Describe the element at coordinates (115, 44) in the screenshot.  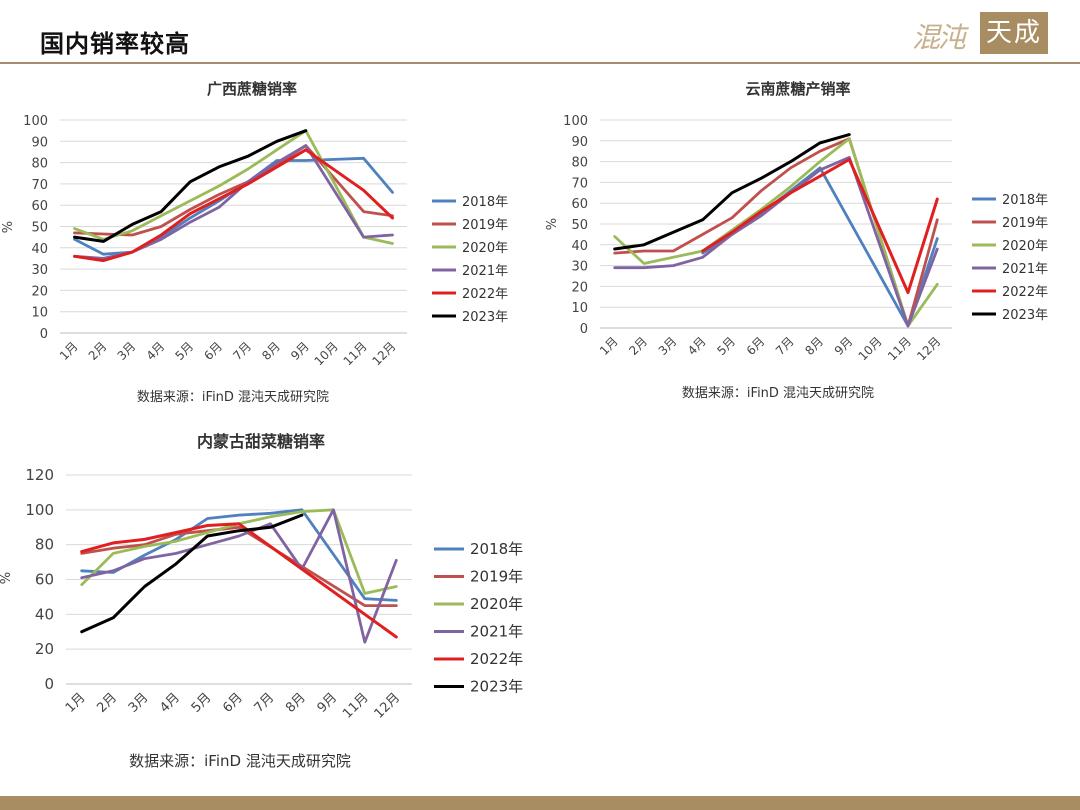
I see `page-title: 国内销率较高` at that location.